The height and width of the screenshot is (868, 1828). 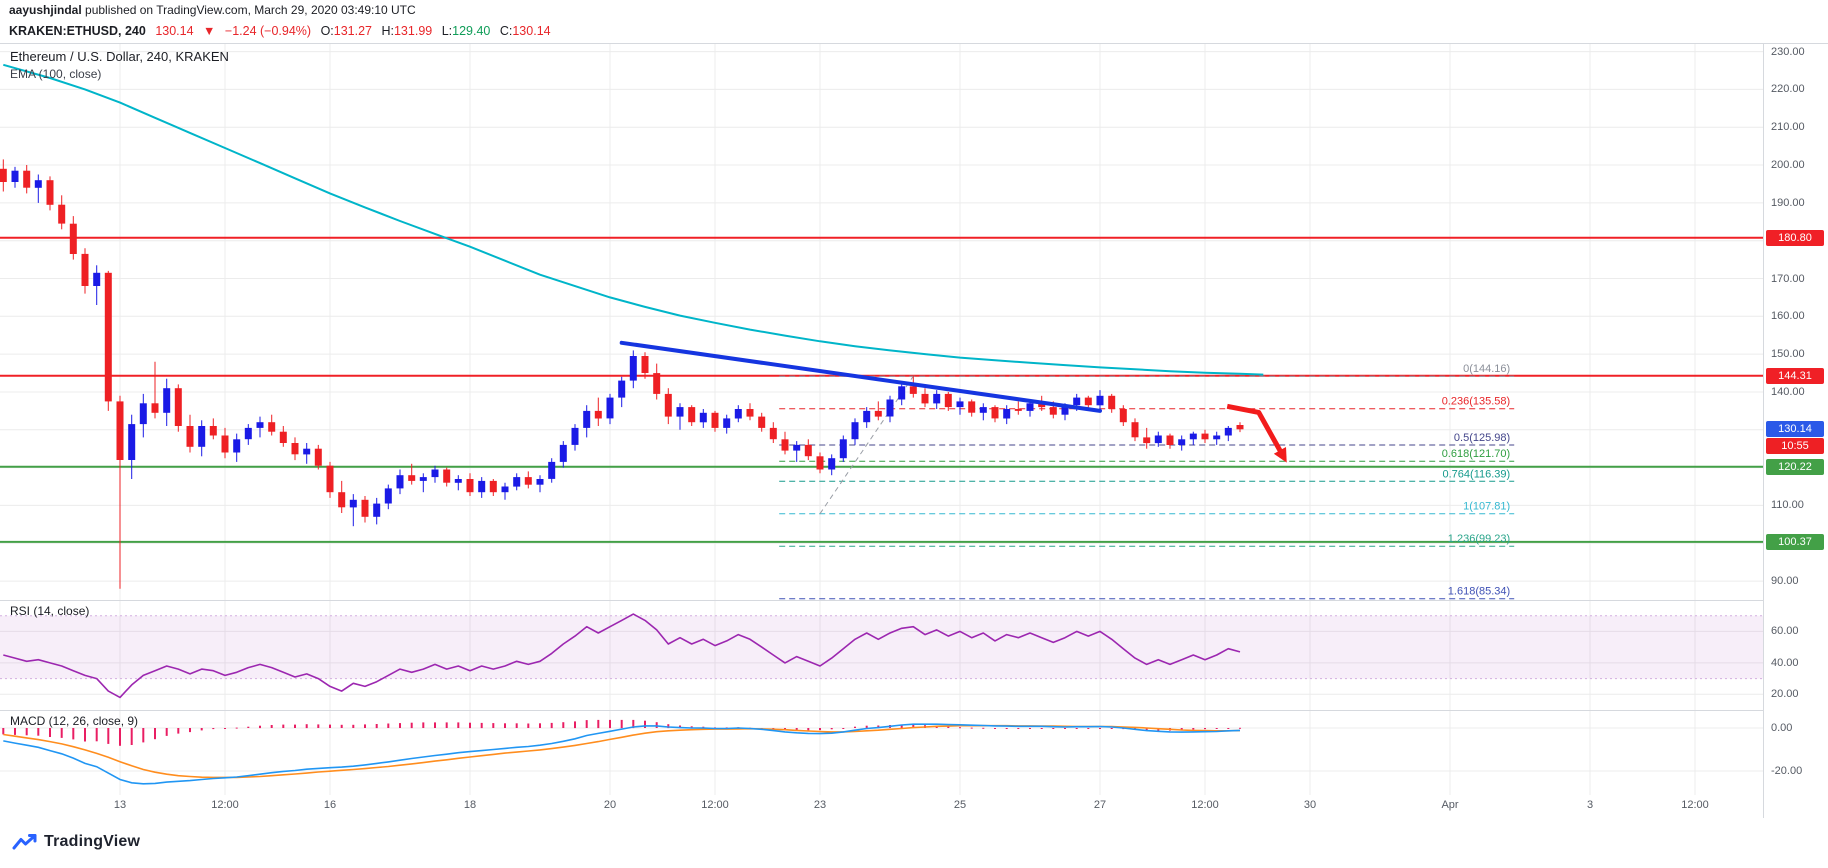 I want to click on time-axis-label: 13, so click(x=120, y=805).